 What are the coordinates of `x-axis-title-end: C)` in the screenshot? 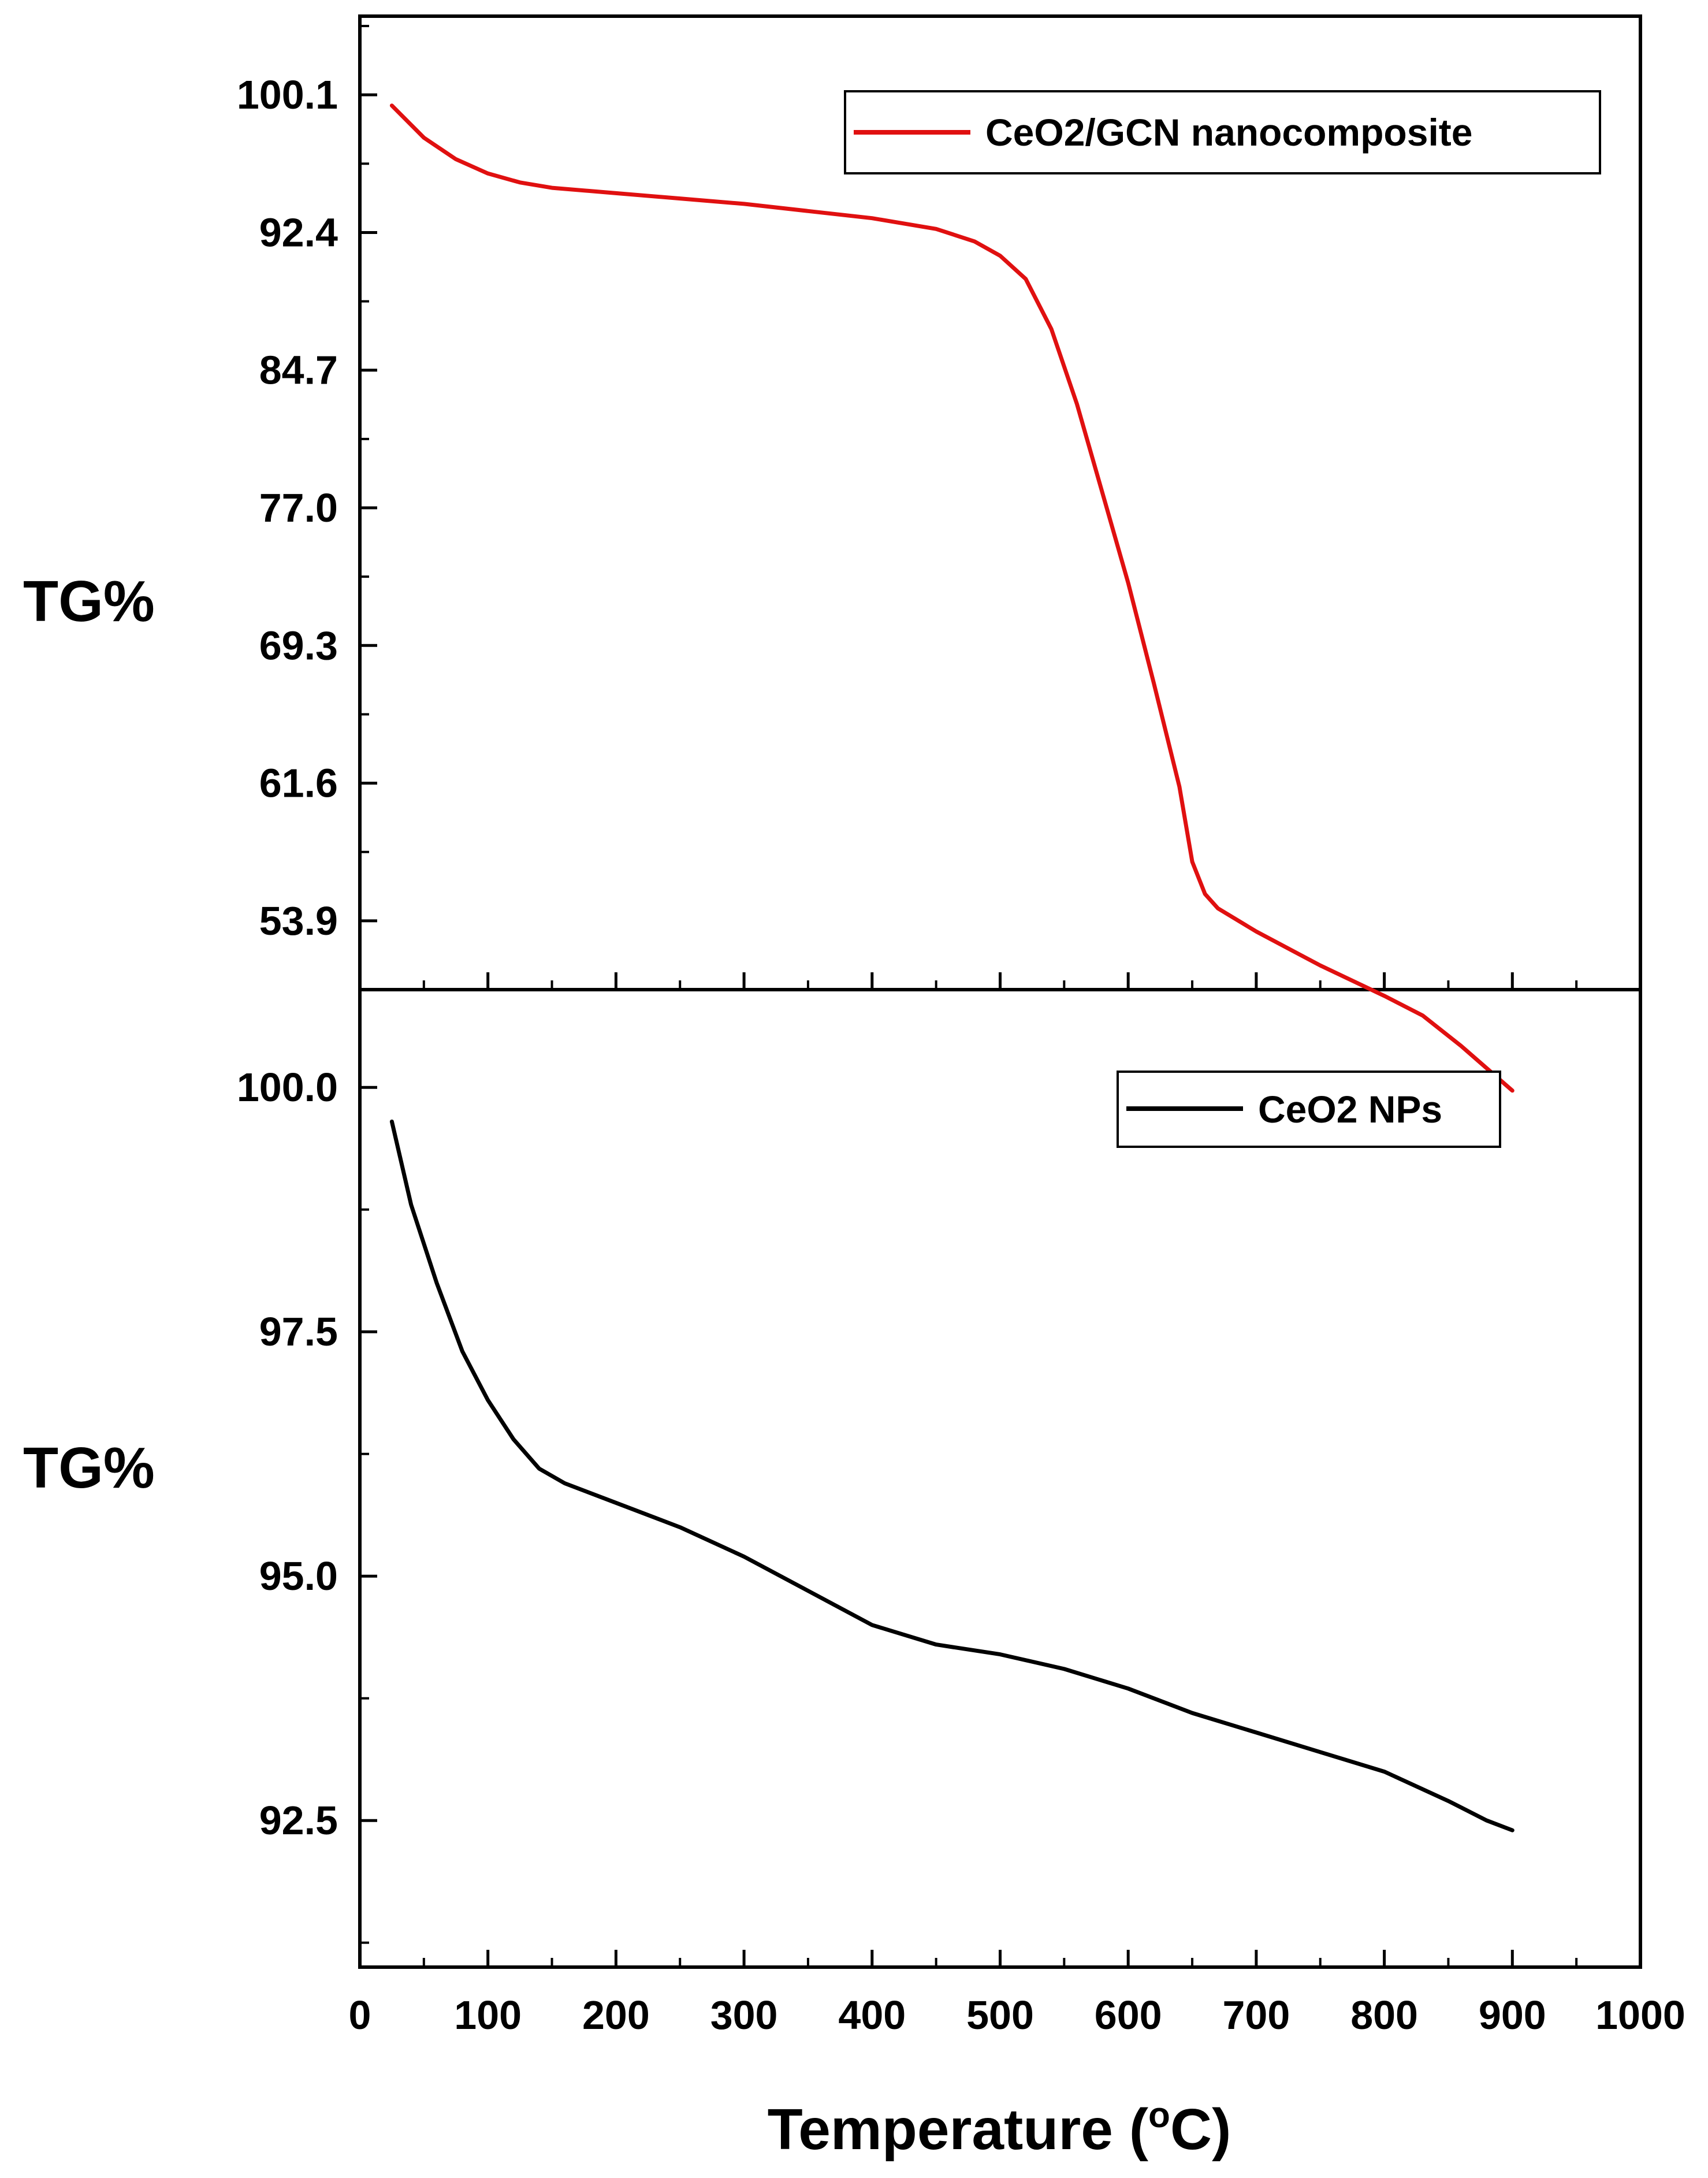 It's located at (1200, 2129).